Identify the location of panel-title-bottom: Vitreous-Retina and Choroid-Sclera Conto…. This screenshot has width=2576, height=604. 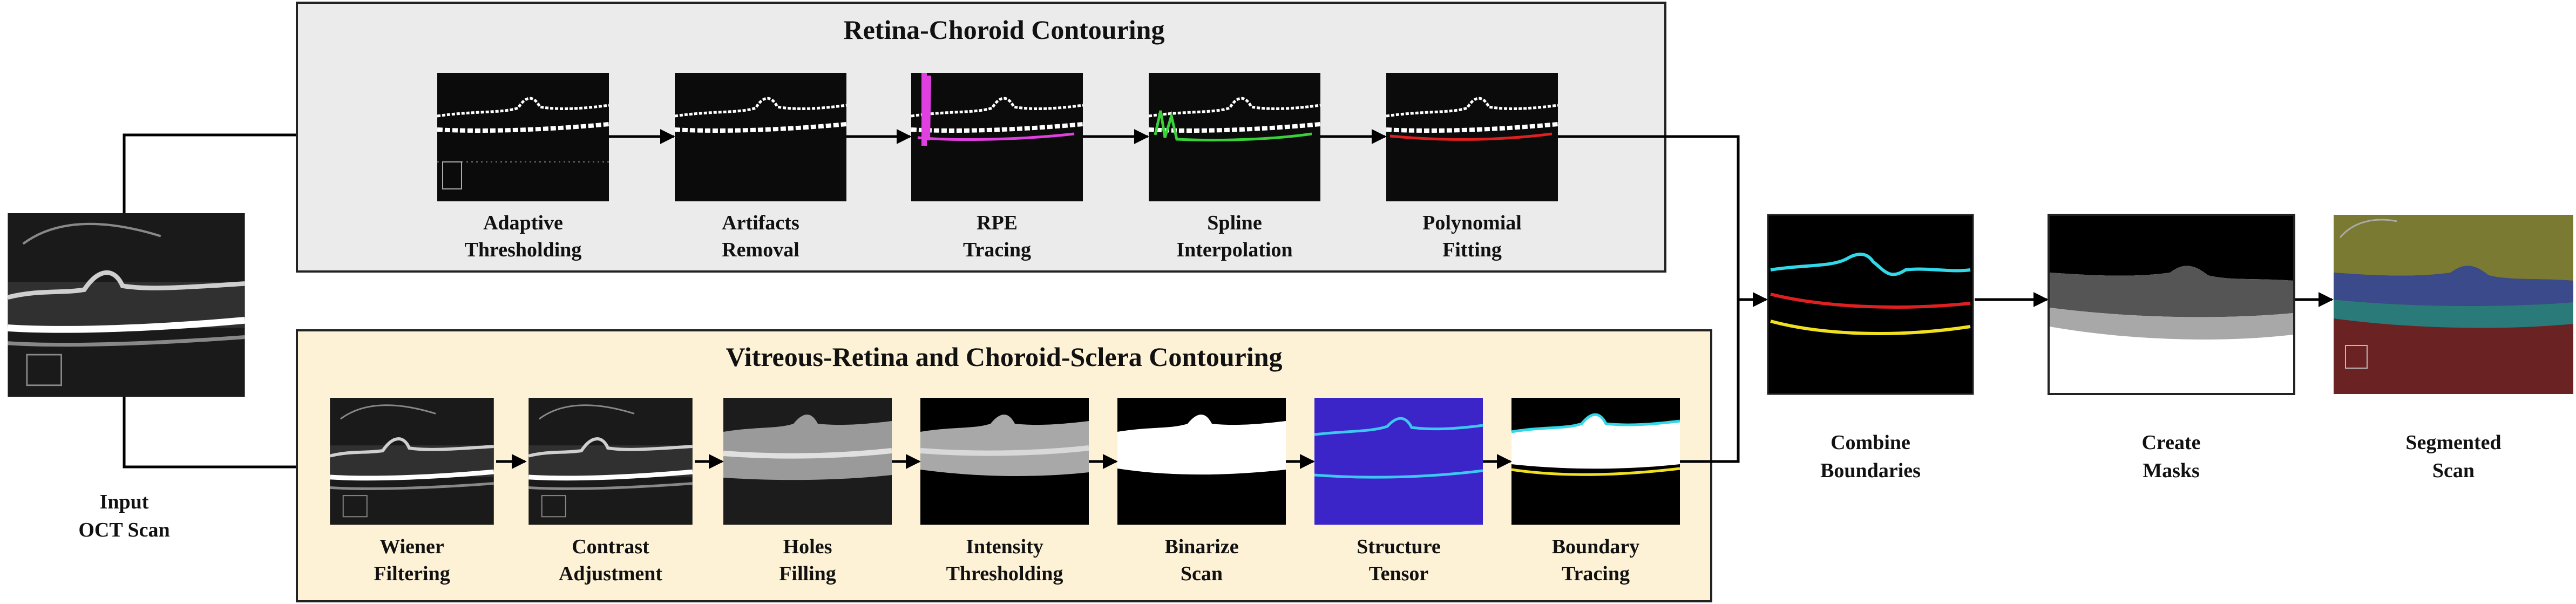
(1004, 357).